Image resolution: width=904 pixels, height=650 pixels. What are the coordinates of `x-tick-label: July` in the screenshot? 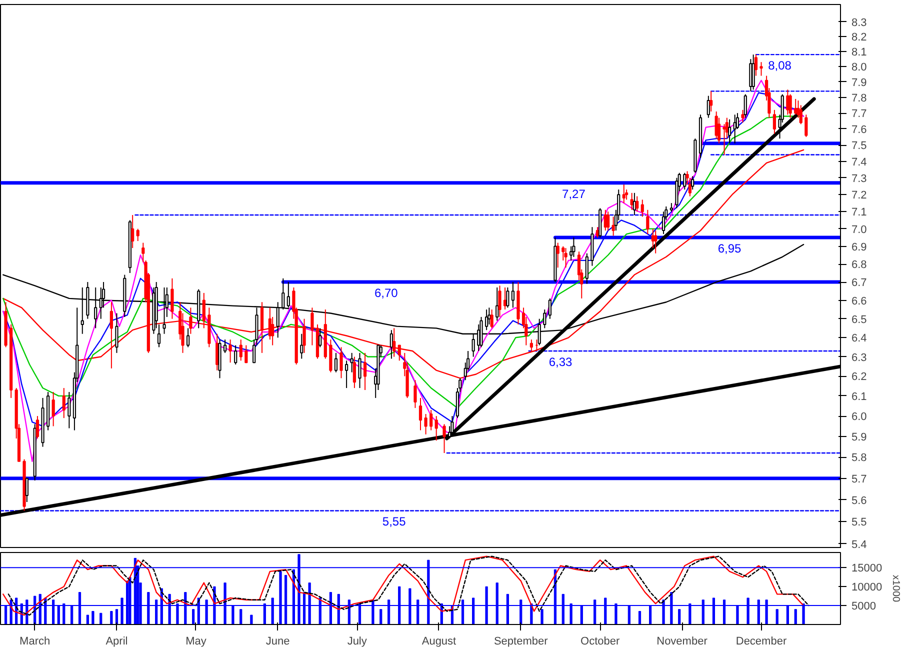 It's located at (357, 642).